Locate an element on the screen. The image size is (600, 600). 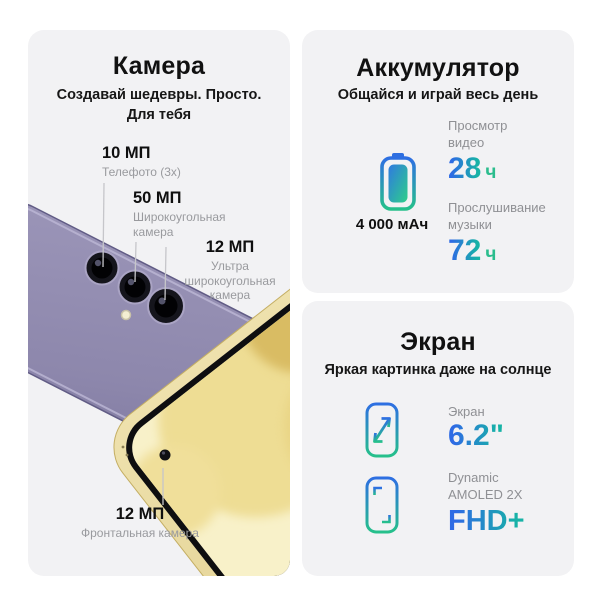
screen-title: Экран is located at coordinates (438, 342).